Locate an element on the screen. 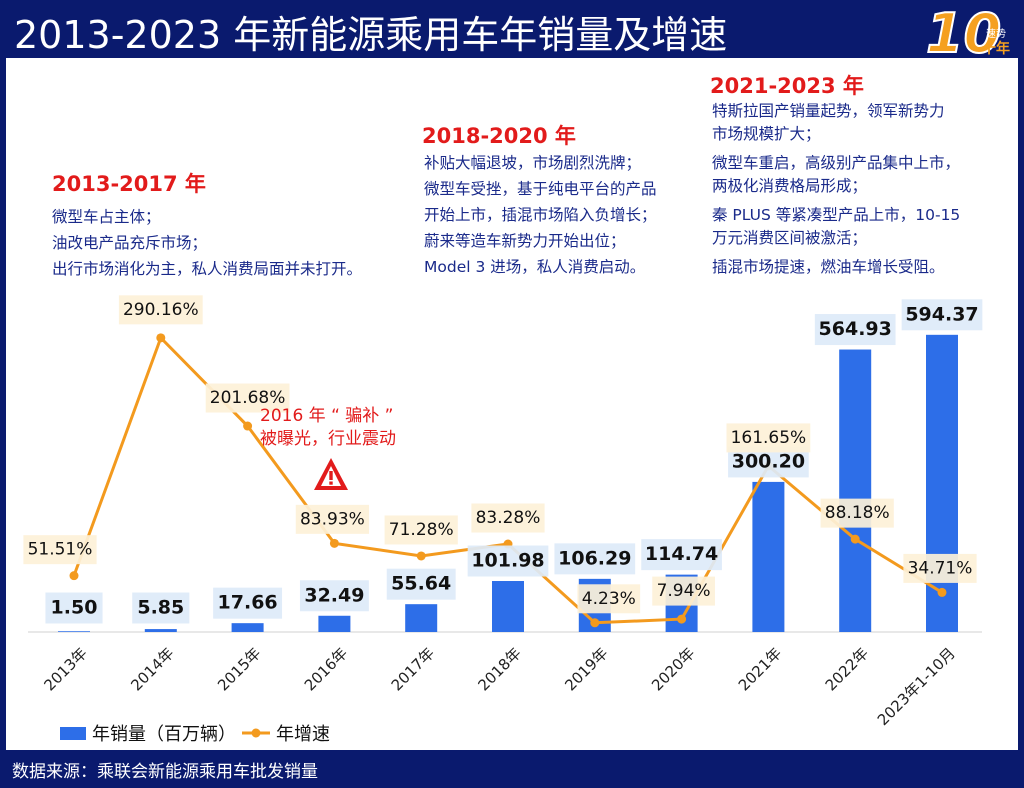  bar-value-label: 101.98 is located at coordinates (508, 561).